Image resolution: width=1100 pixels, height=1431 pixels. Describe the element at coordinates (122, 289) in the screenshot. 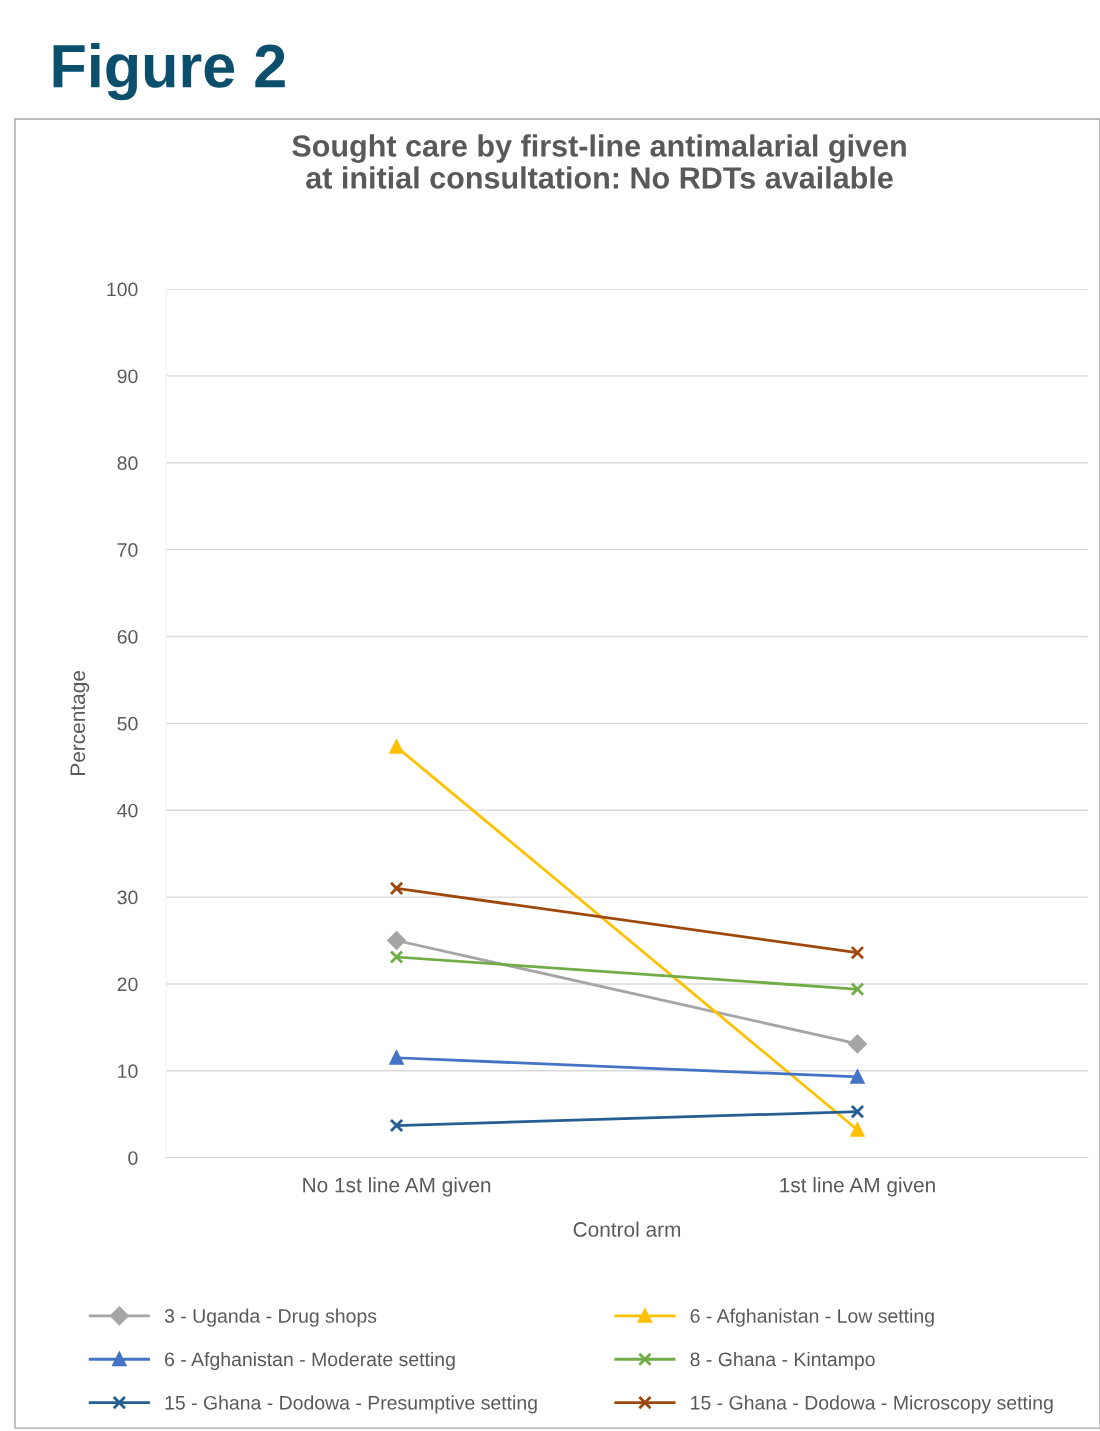

I see `y-tick-label: 100` at that location.